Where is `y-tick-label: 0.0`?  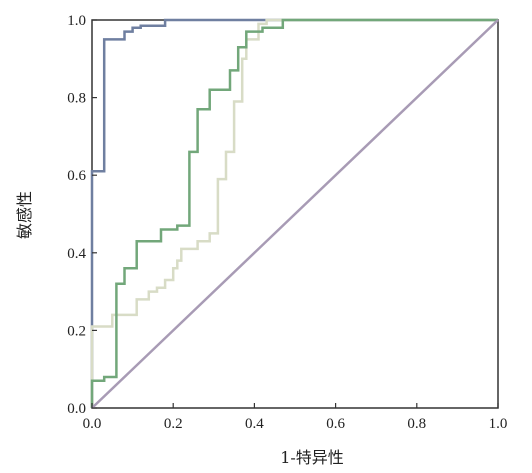 y-tick-label: 0.0 is located at coordinates (76, 409).